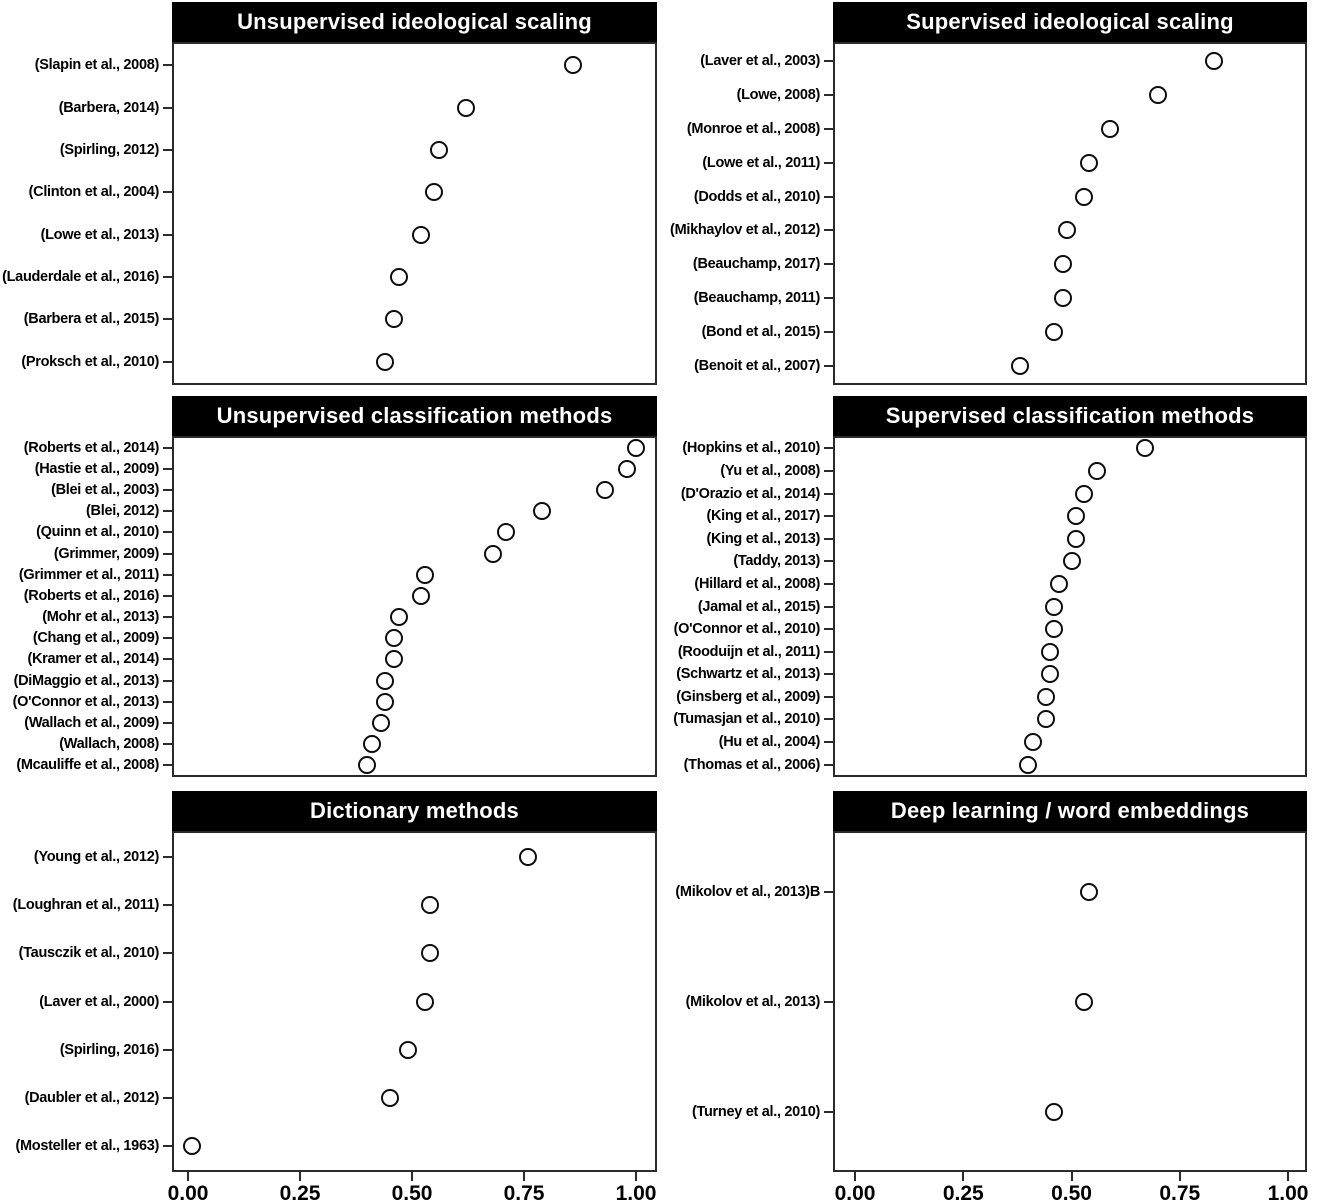  I want to click on panel-title: Deep learning / word embeddings, so click(1070, 811).